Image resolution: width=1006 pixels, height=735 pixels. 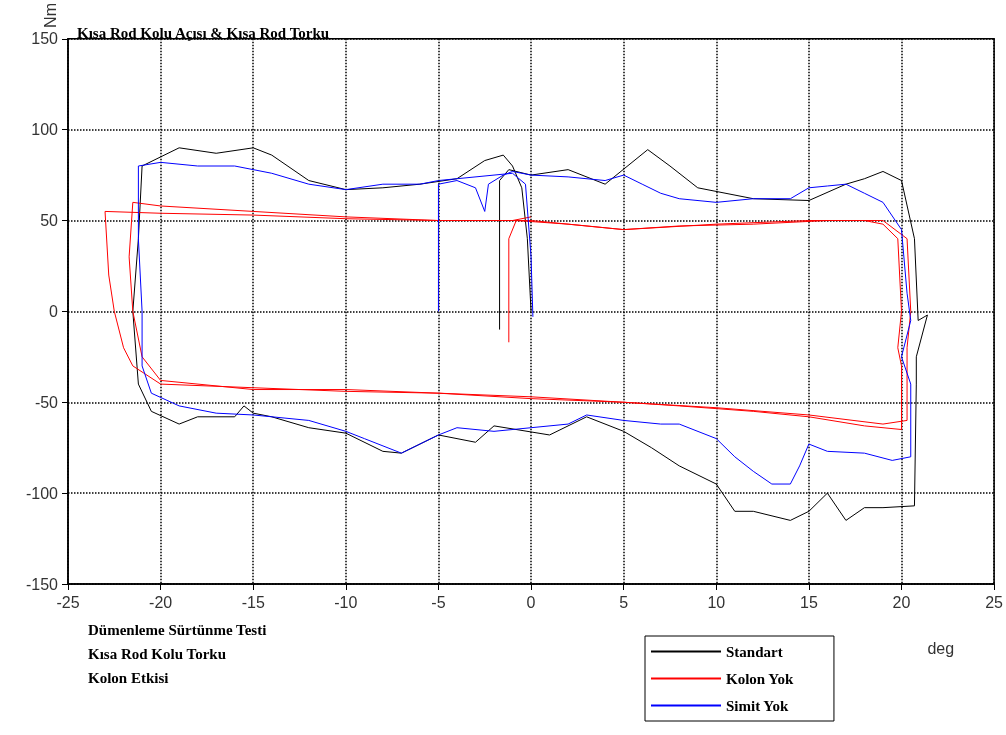 What do you see at coordinates (624, 602) in the screenshot?
I see `x-tick-label: 5` at bounding box center [624, 602].